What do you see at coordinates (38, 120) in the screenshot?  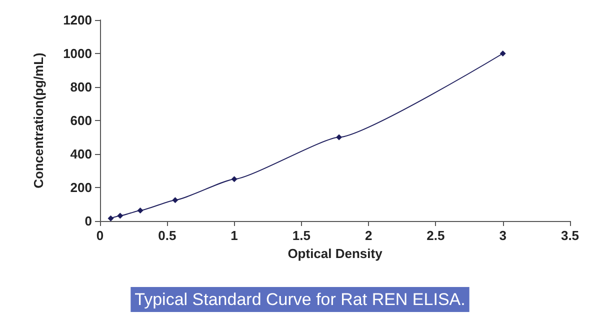 I see `y-axis-title: Concentration(pg/mL)` at bounding box center [38, 120].